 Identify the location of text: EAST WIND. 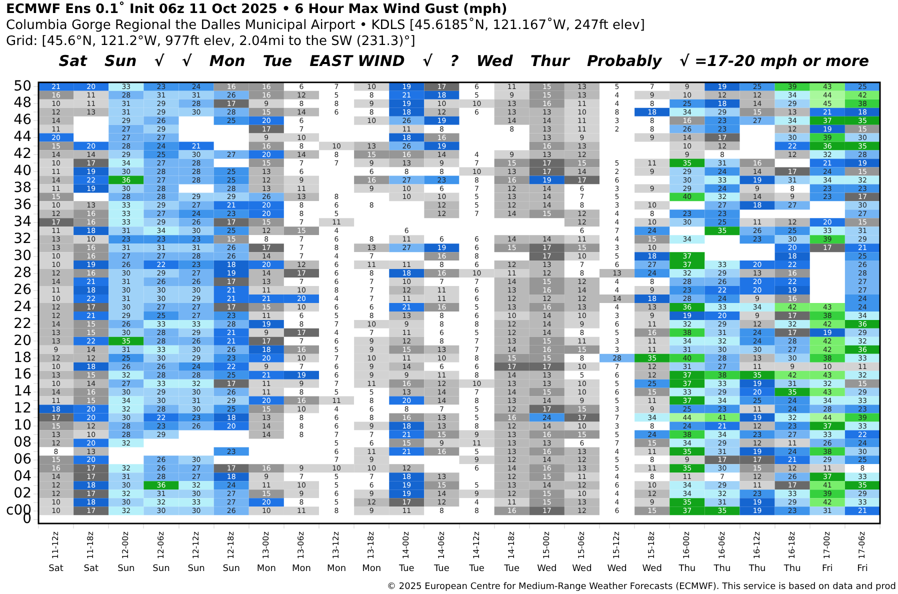
(357, 61).